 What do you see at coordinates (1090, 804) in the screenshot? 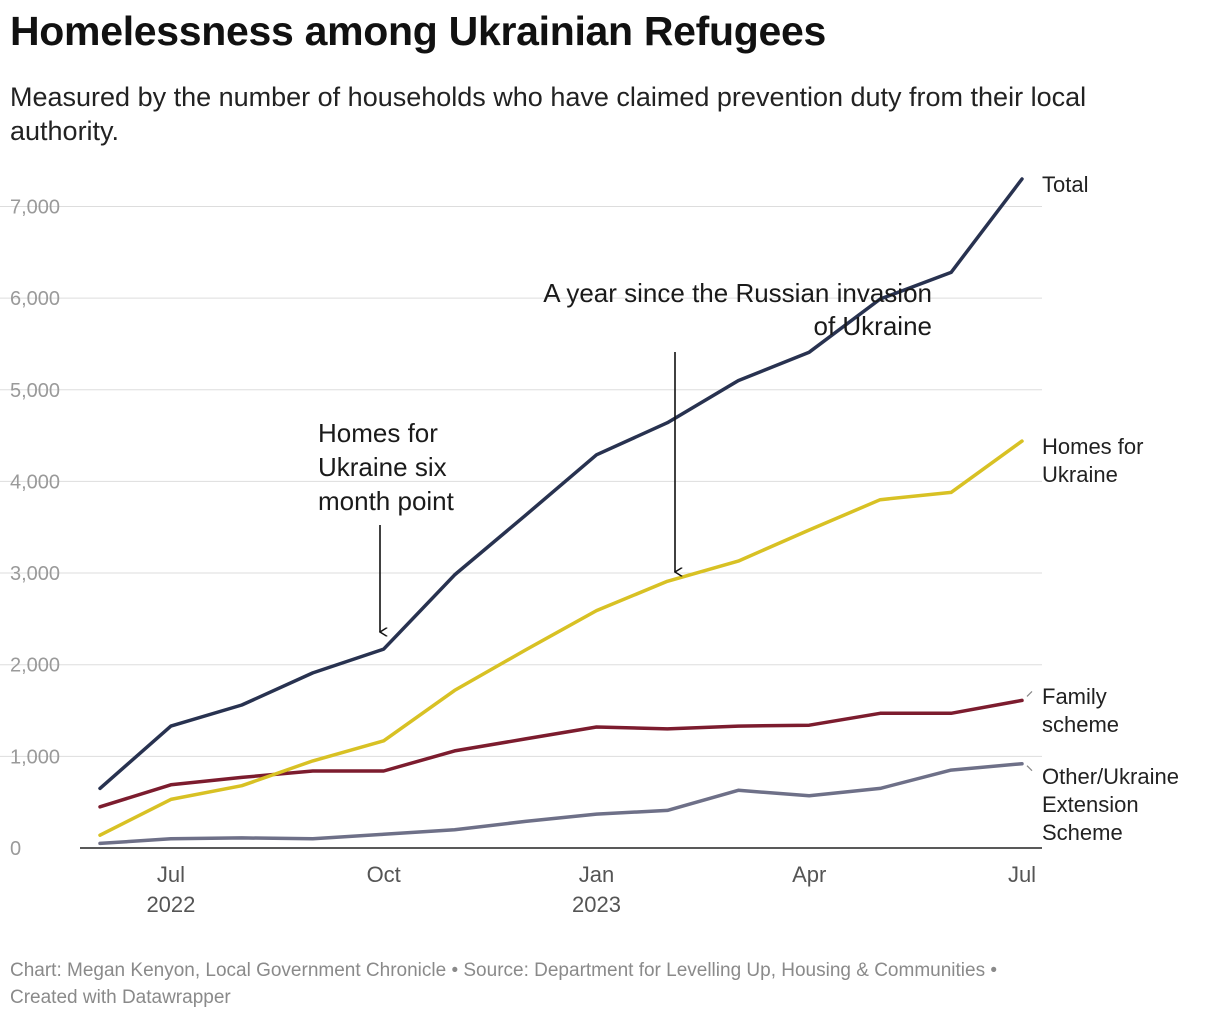
I see `series-label-other: Extension` at bounding box center [1090, 804].